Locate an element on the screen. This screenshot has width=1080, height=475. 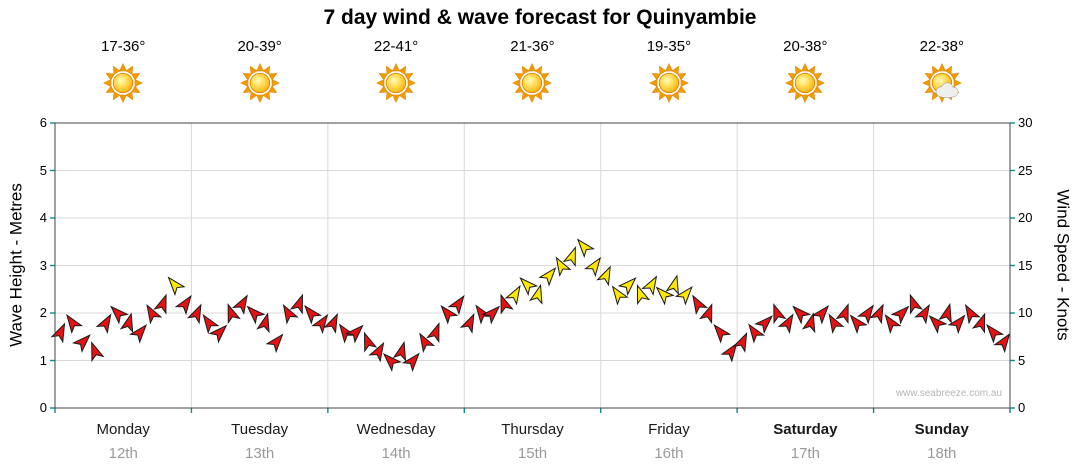
wind-axis-tick: 25 is located at coordinates (1025, 170).